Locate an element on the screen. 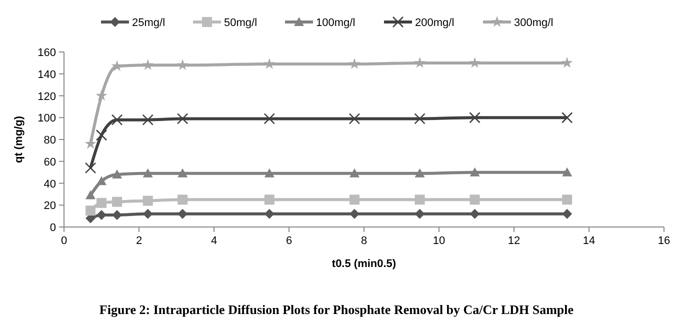 This screenshot has width=673, height=332. x-tick-label: 12 is located at coordinates (514, 241).